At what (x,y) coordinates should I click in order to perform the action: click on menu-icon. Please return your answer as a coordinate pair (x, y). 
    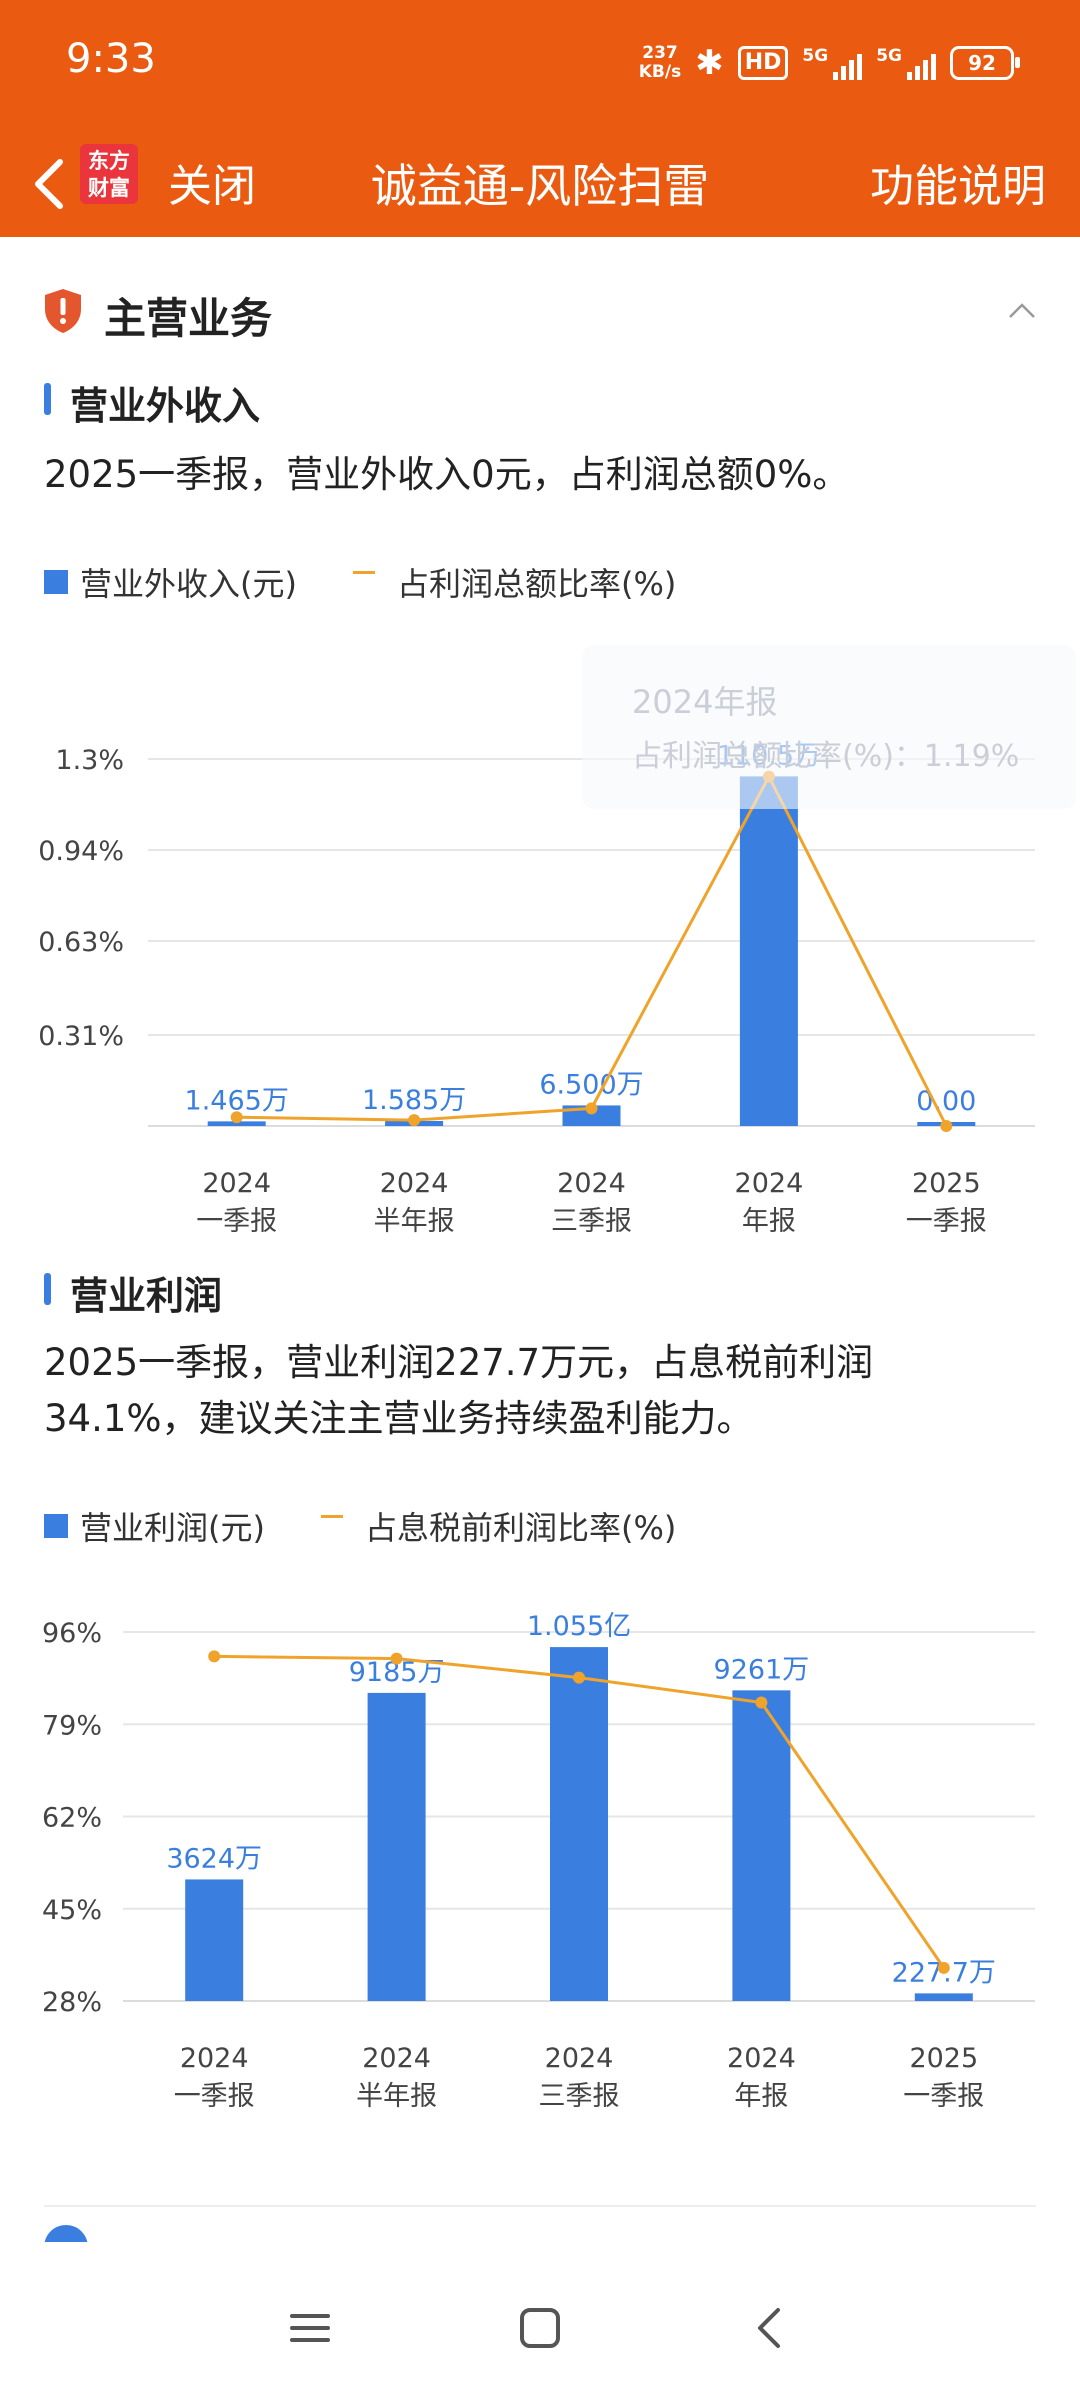
    Looking at the image, I should click on (310, 2328).